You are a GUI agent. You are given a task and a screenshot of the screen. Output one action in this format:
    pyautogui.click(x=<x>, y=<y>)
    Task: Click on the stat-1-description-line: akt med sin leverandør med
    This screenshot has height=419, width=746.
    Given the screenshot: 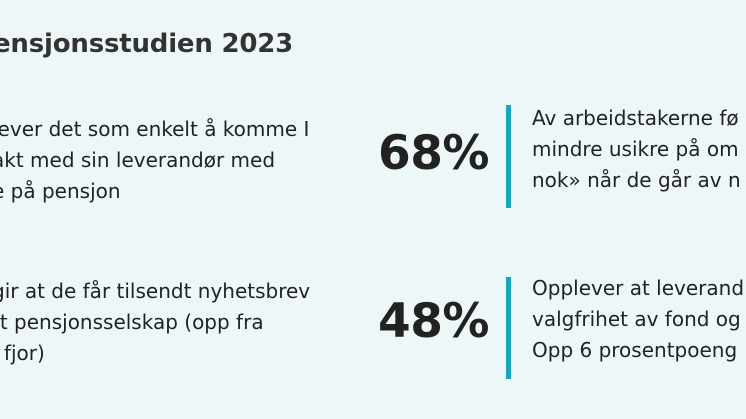 What is the action you would take?
    pyautogui.click(x=138, y=160)
    